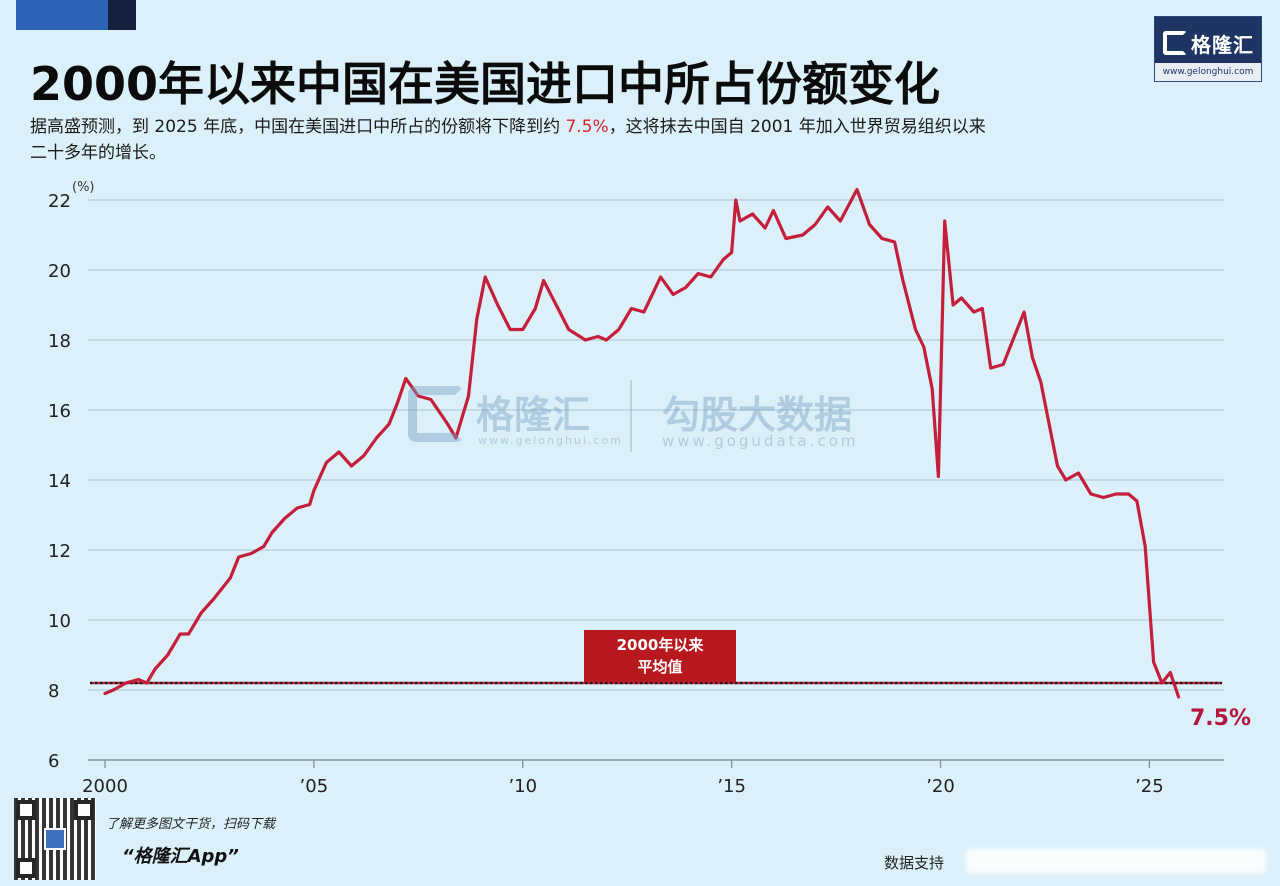 The width and height of the screenshot is (1280, 886). Describe the element at coordinates (731, 786) in the screenshot. I see `x-tick-label: ’15` at that location.